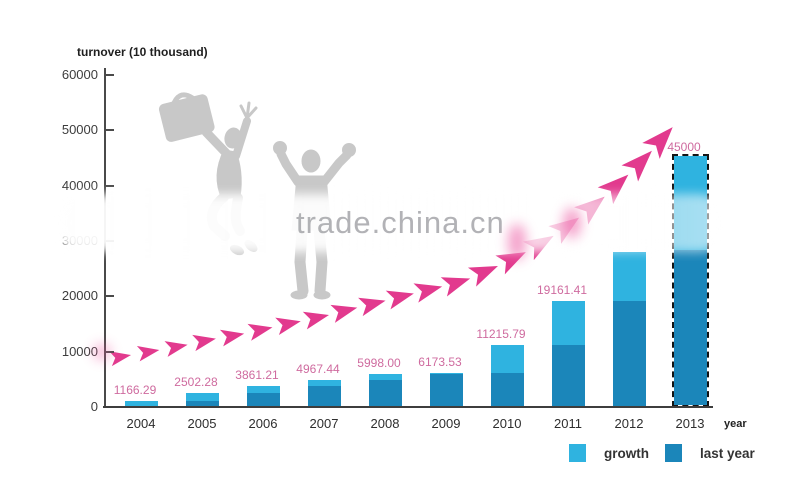 The width and height of the screenshot is (800, 482). Describe the element at coordinates (629, 423) in the screenshot. I see `x-tick-label: 2012` at that location.